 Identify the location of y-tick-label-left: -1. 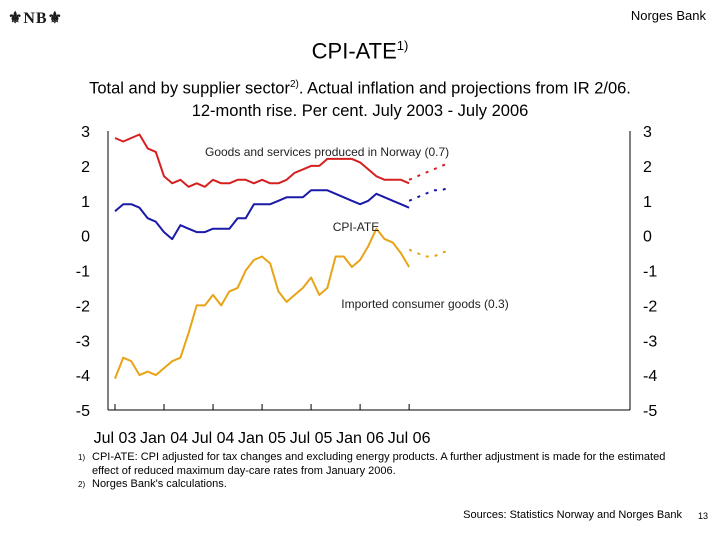
(83, 272).